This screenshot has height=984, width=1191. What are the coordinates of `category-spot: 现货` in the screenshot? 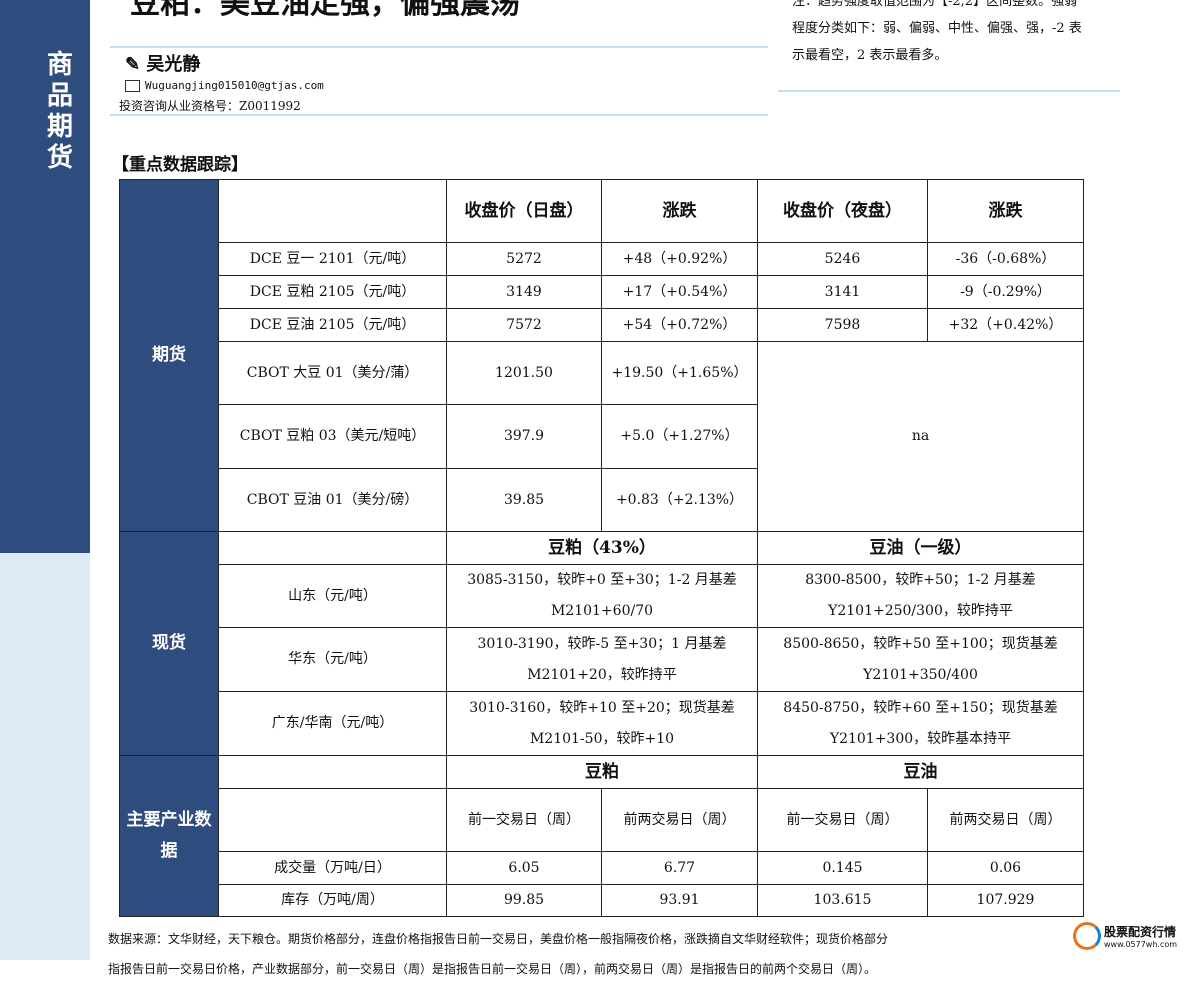 It's located at (169, 643).